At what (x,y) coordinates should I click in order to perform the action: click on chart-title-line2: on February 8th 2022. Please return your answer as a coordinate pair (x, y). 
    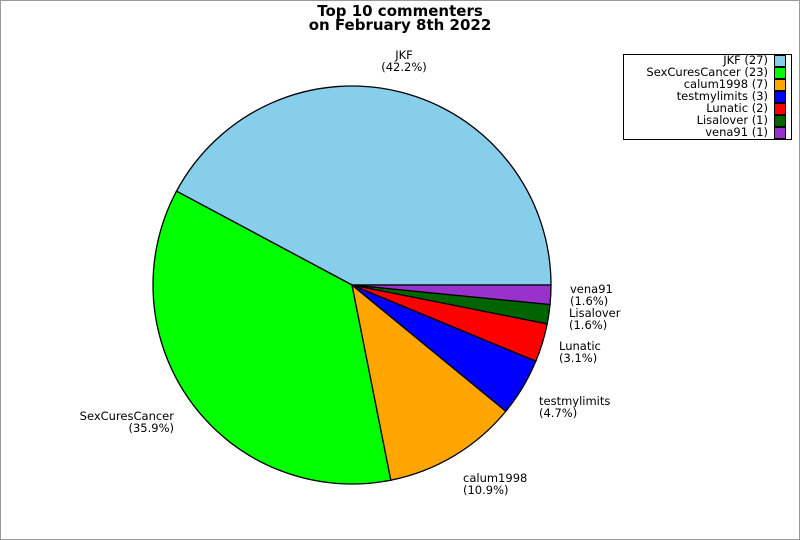
    Looking at the image, I should click on (400, 25).